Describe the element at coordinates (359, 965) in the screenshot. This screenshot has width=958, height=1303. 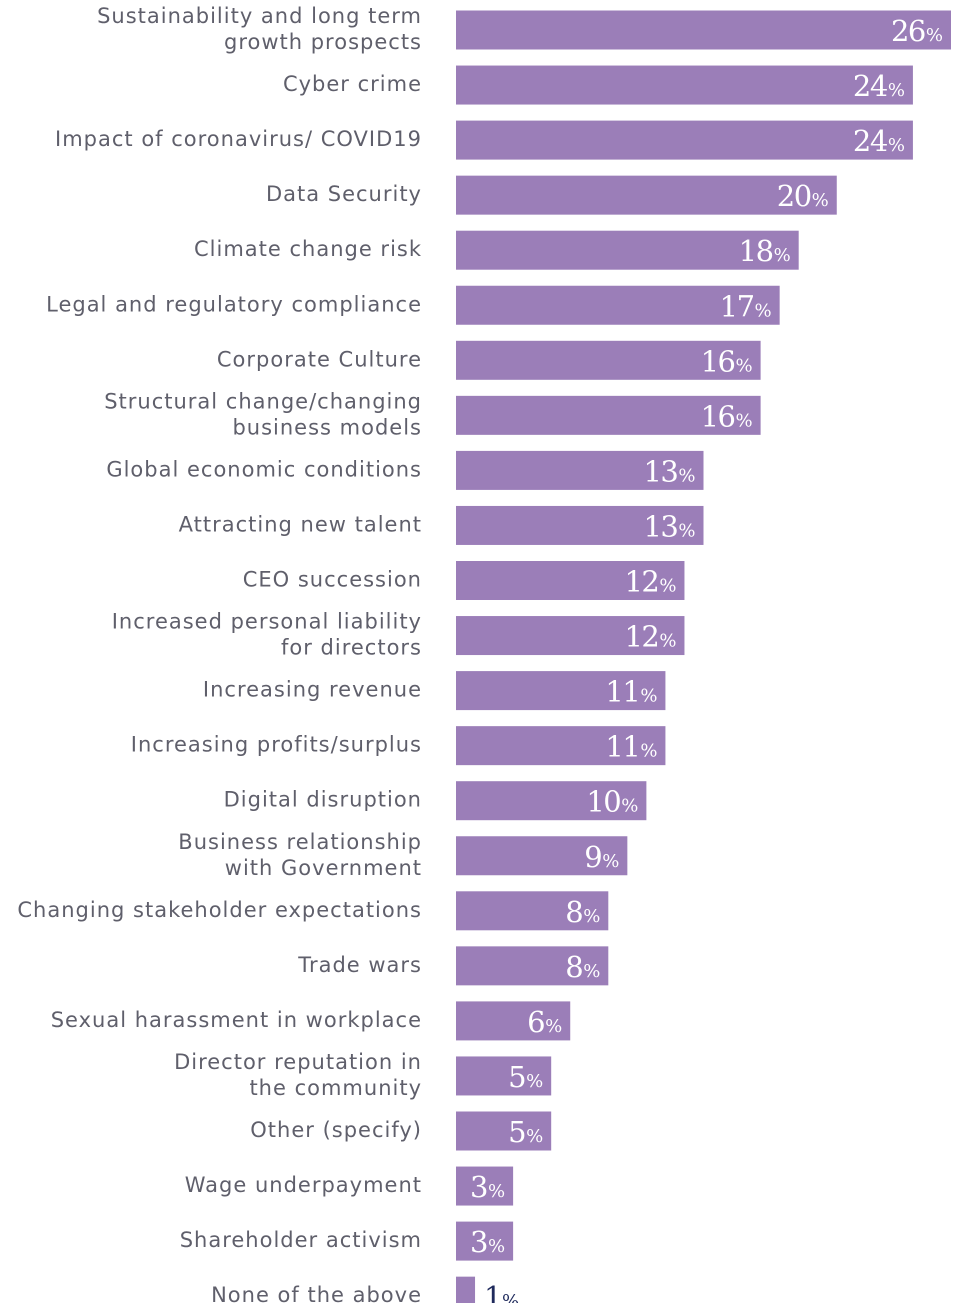
I see `category-label-line: Trade wars` at that location.